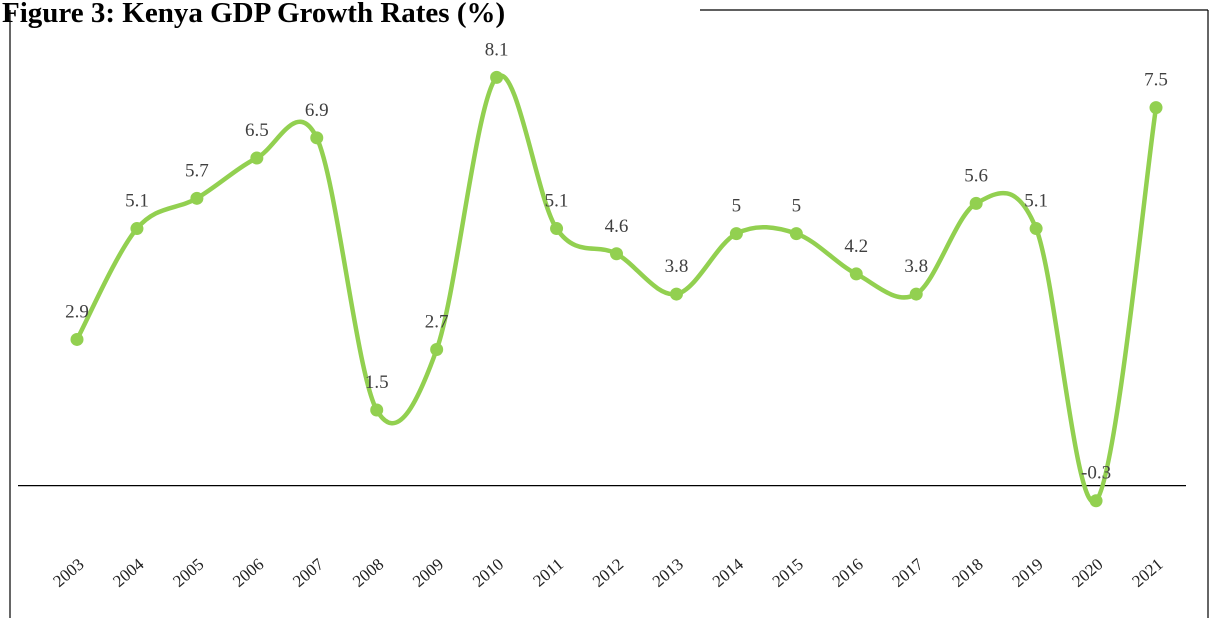  I want to click on x-tick-label: 2007, so click(308, 572).